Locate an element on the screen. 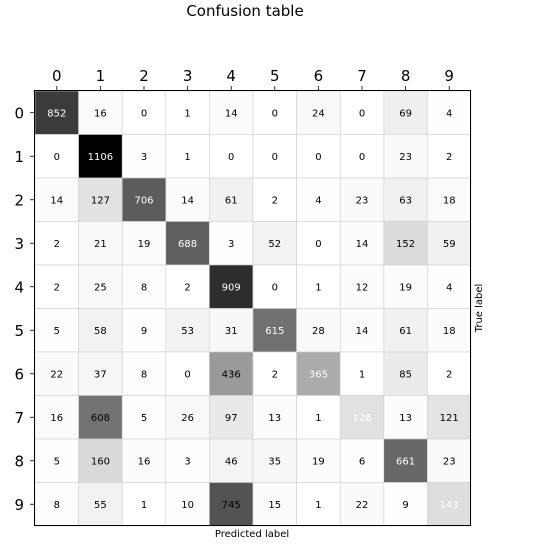  x-tick-label: 7 is located at coordinates (362, 76).